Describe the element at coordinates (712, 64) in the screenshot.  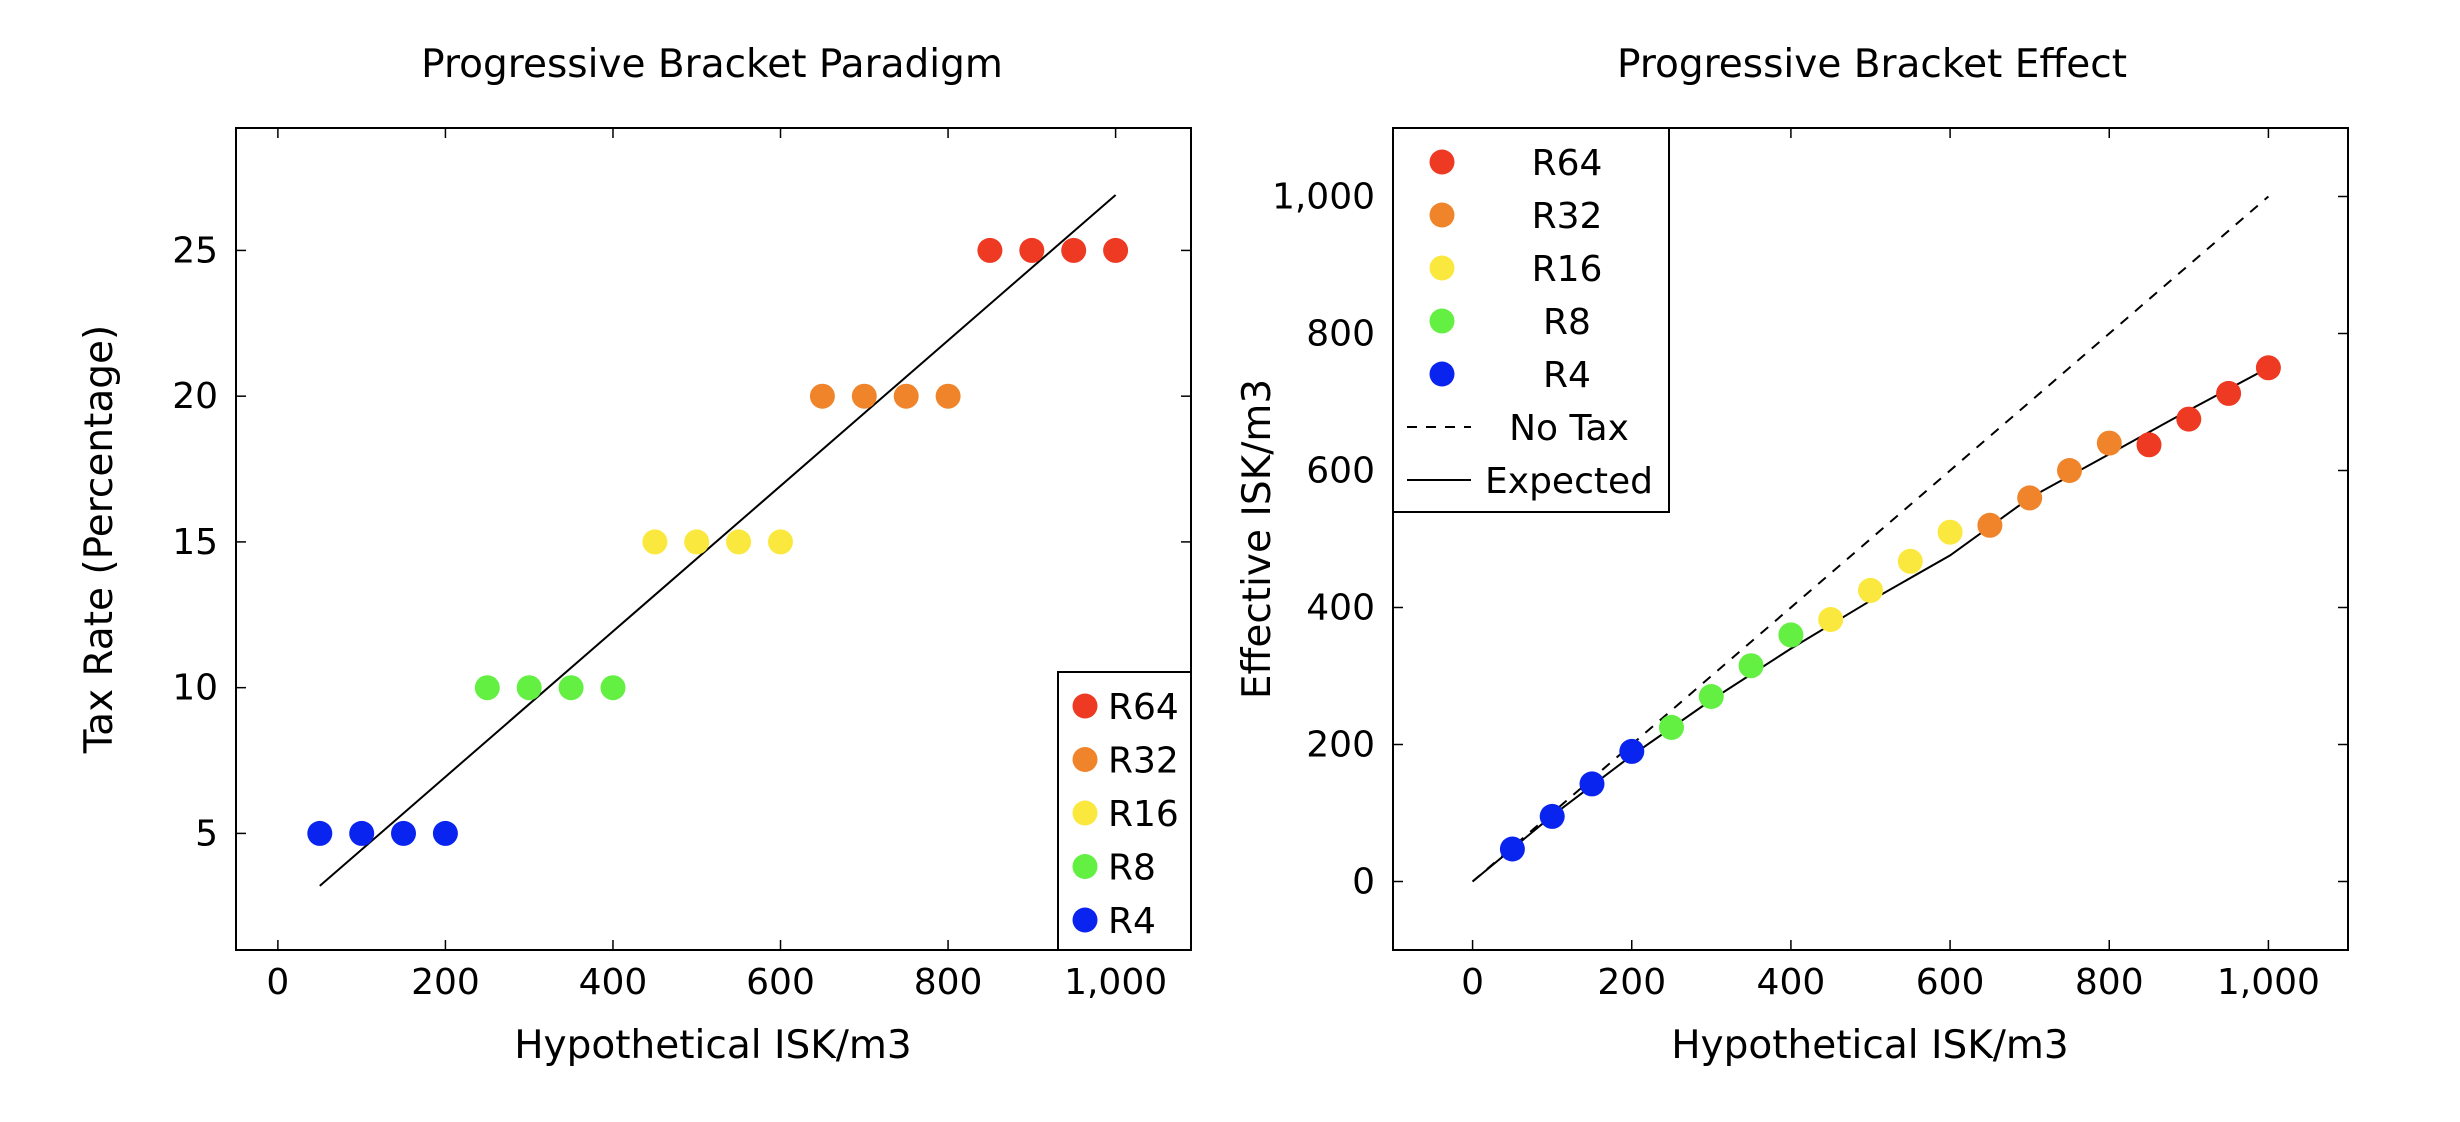
I see `chart-title: Progressive Bracket Paradigm` at that location.